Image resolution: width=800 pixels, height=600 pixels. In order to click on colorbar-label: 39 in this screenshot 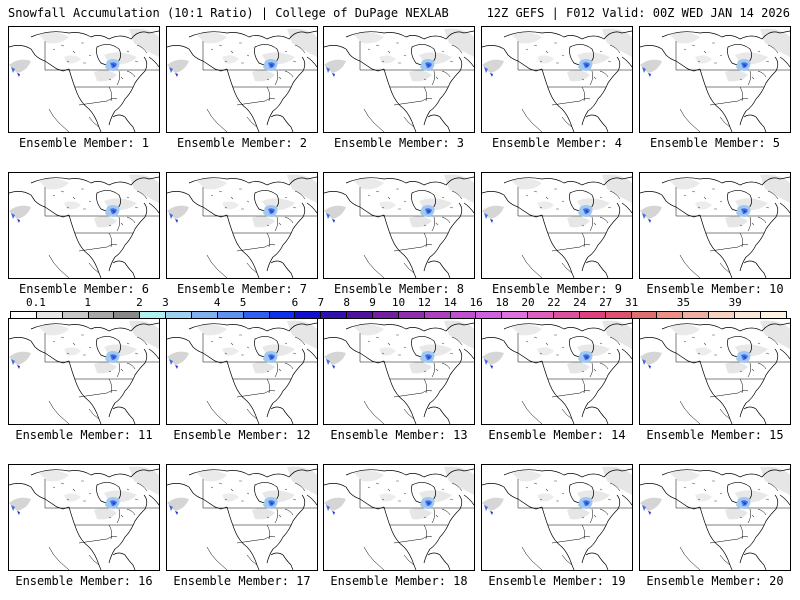, I will do `click(735, 302)`.